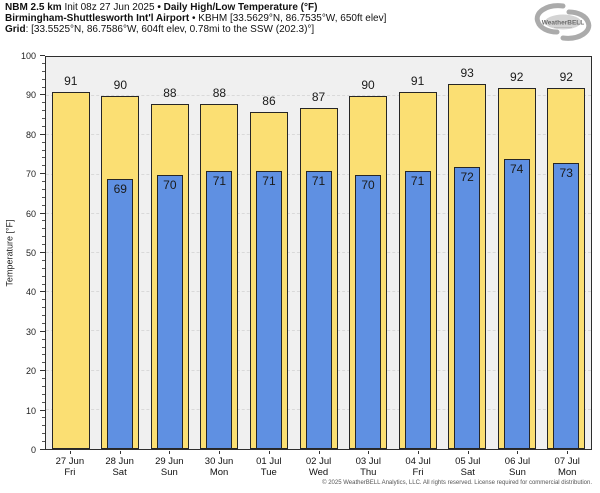 Image resolution: width=600 pixels, height=493 pixels. Describe the element at coordinates (30, 213) in the screenshot. I see `y-tick-label: 60` at that location.